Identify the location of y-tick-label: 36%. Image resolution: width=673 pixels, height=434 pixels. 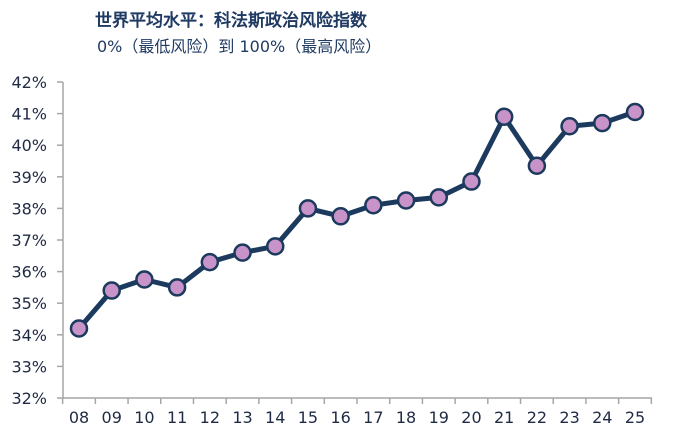
(29, 272).